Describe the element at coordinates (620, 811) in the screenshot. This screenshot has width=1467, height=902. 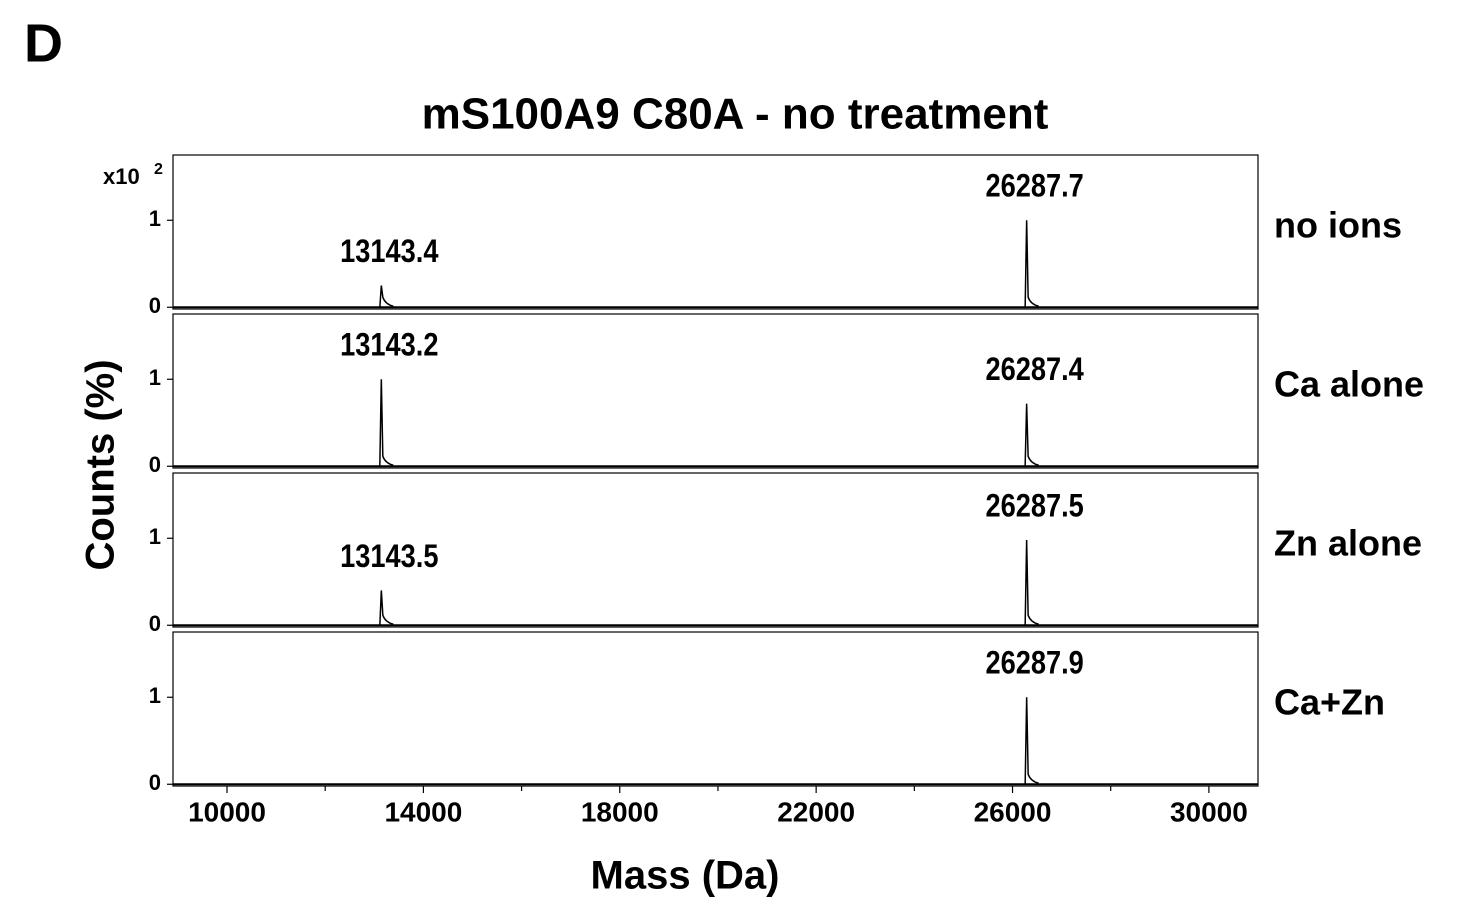
I see `x-tick-label: 18000` at that location.